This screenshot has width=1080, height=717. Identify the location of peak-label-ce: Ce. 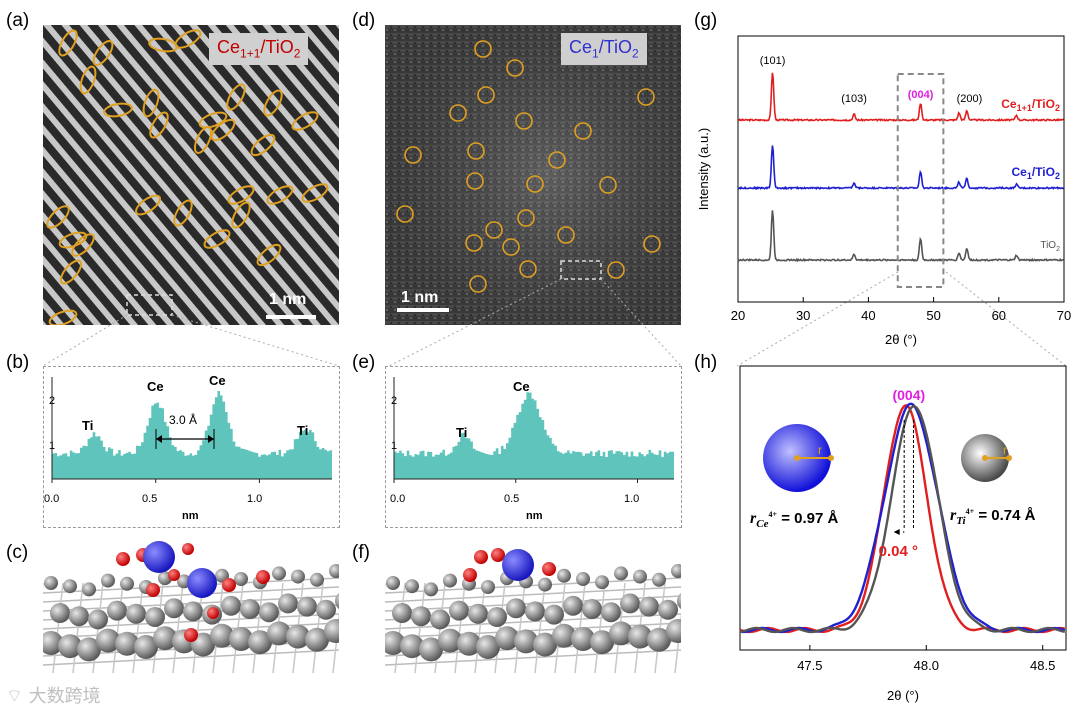
(521, 386).